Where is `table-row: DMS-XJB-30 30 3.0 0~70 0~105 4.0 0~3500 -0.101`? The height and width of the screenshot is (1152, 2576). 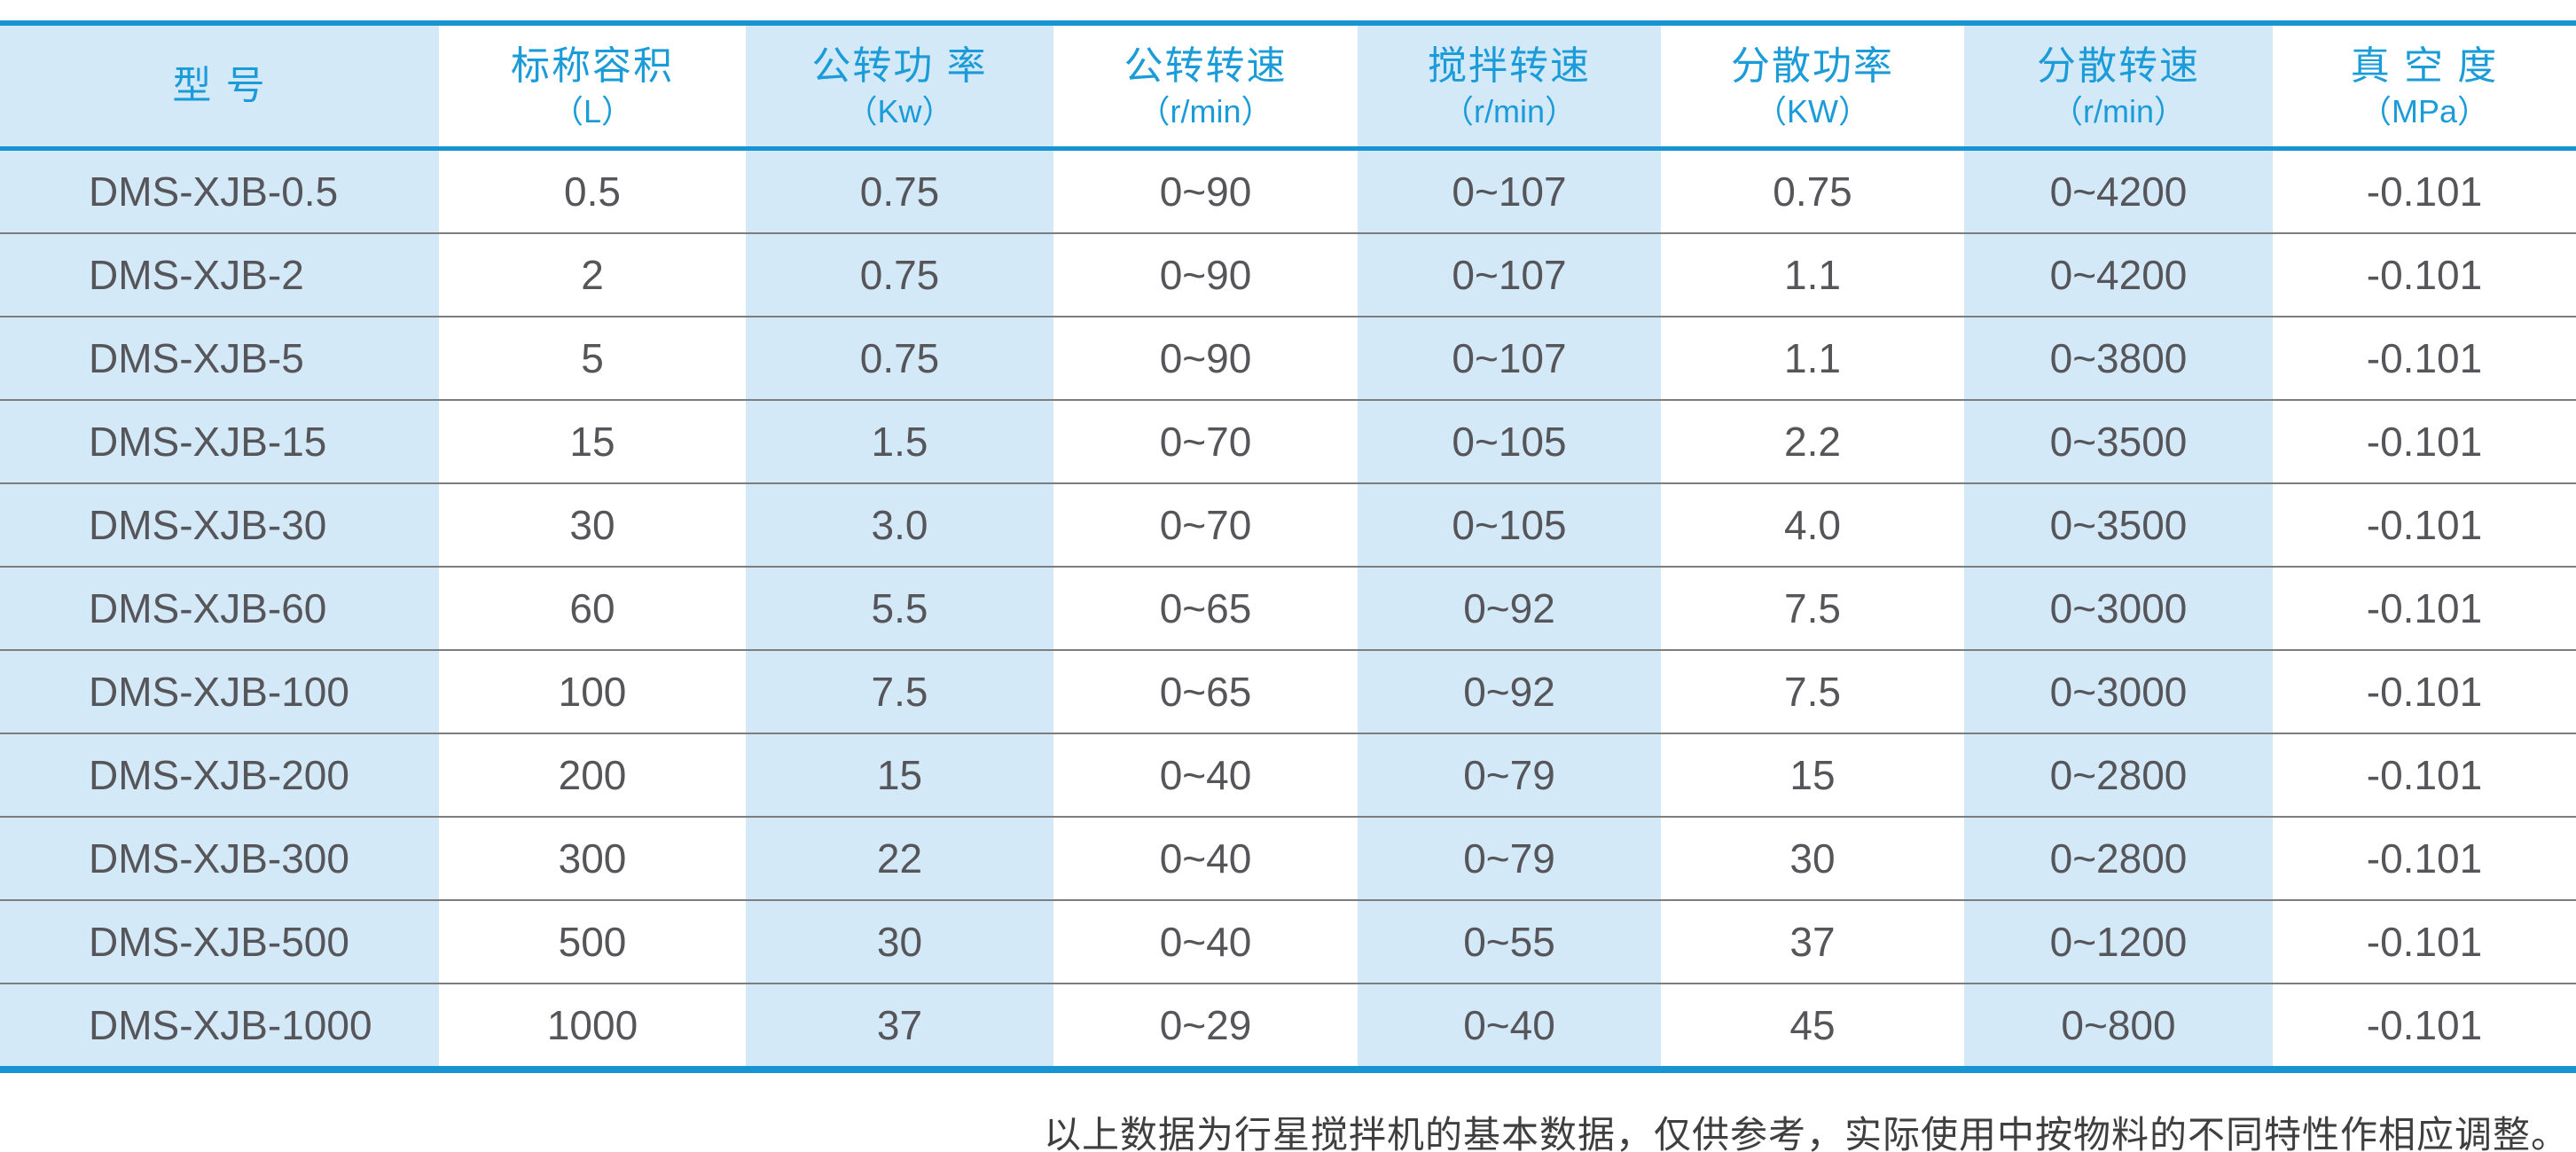
table-row: DMS-XJB-30 30 3.0 0~70 0~105 4.0 0~3500 -0.101 is located at coordinates (1288, 526).